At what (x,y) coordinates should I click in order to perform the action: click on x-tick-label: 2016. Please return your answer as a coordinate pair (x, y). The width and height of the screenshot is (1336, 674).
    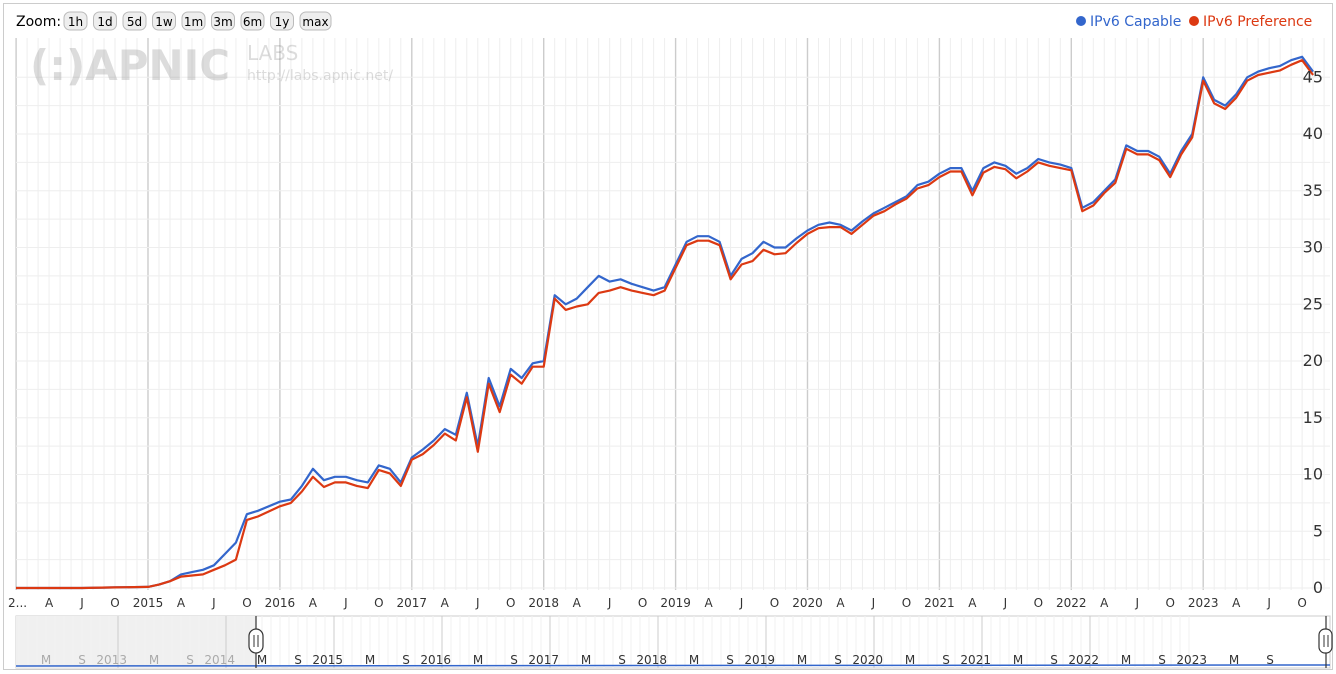
    Looking at the image, I should click on (280, 603).